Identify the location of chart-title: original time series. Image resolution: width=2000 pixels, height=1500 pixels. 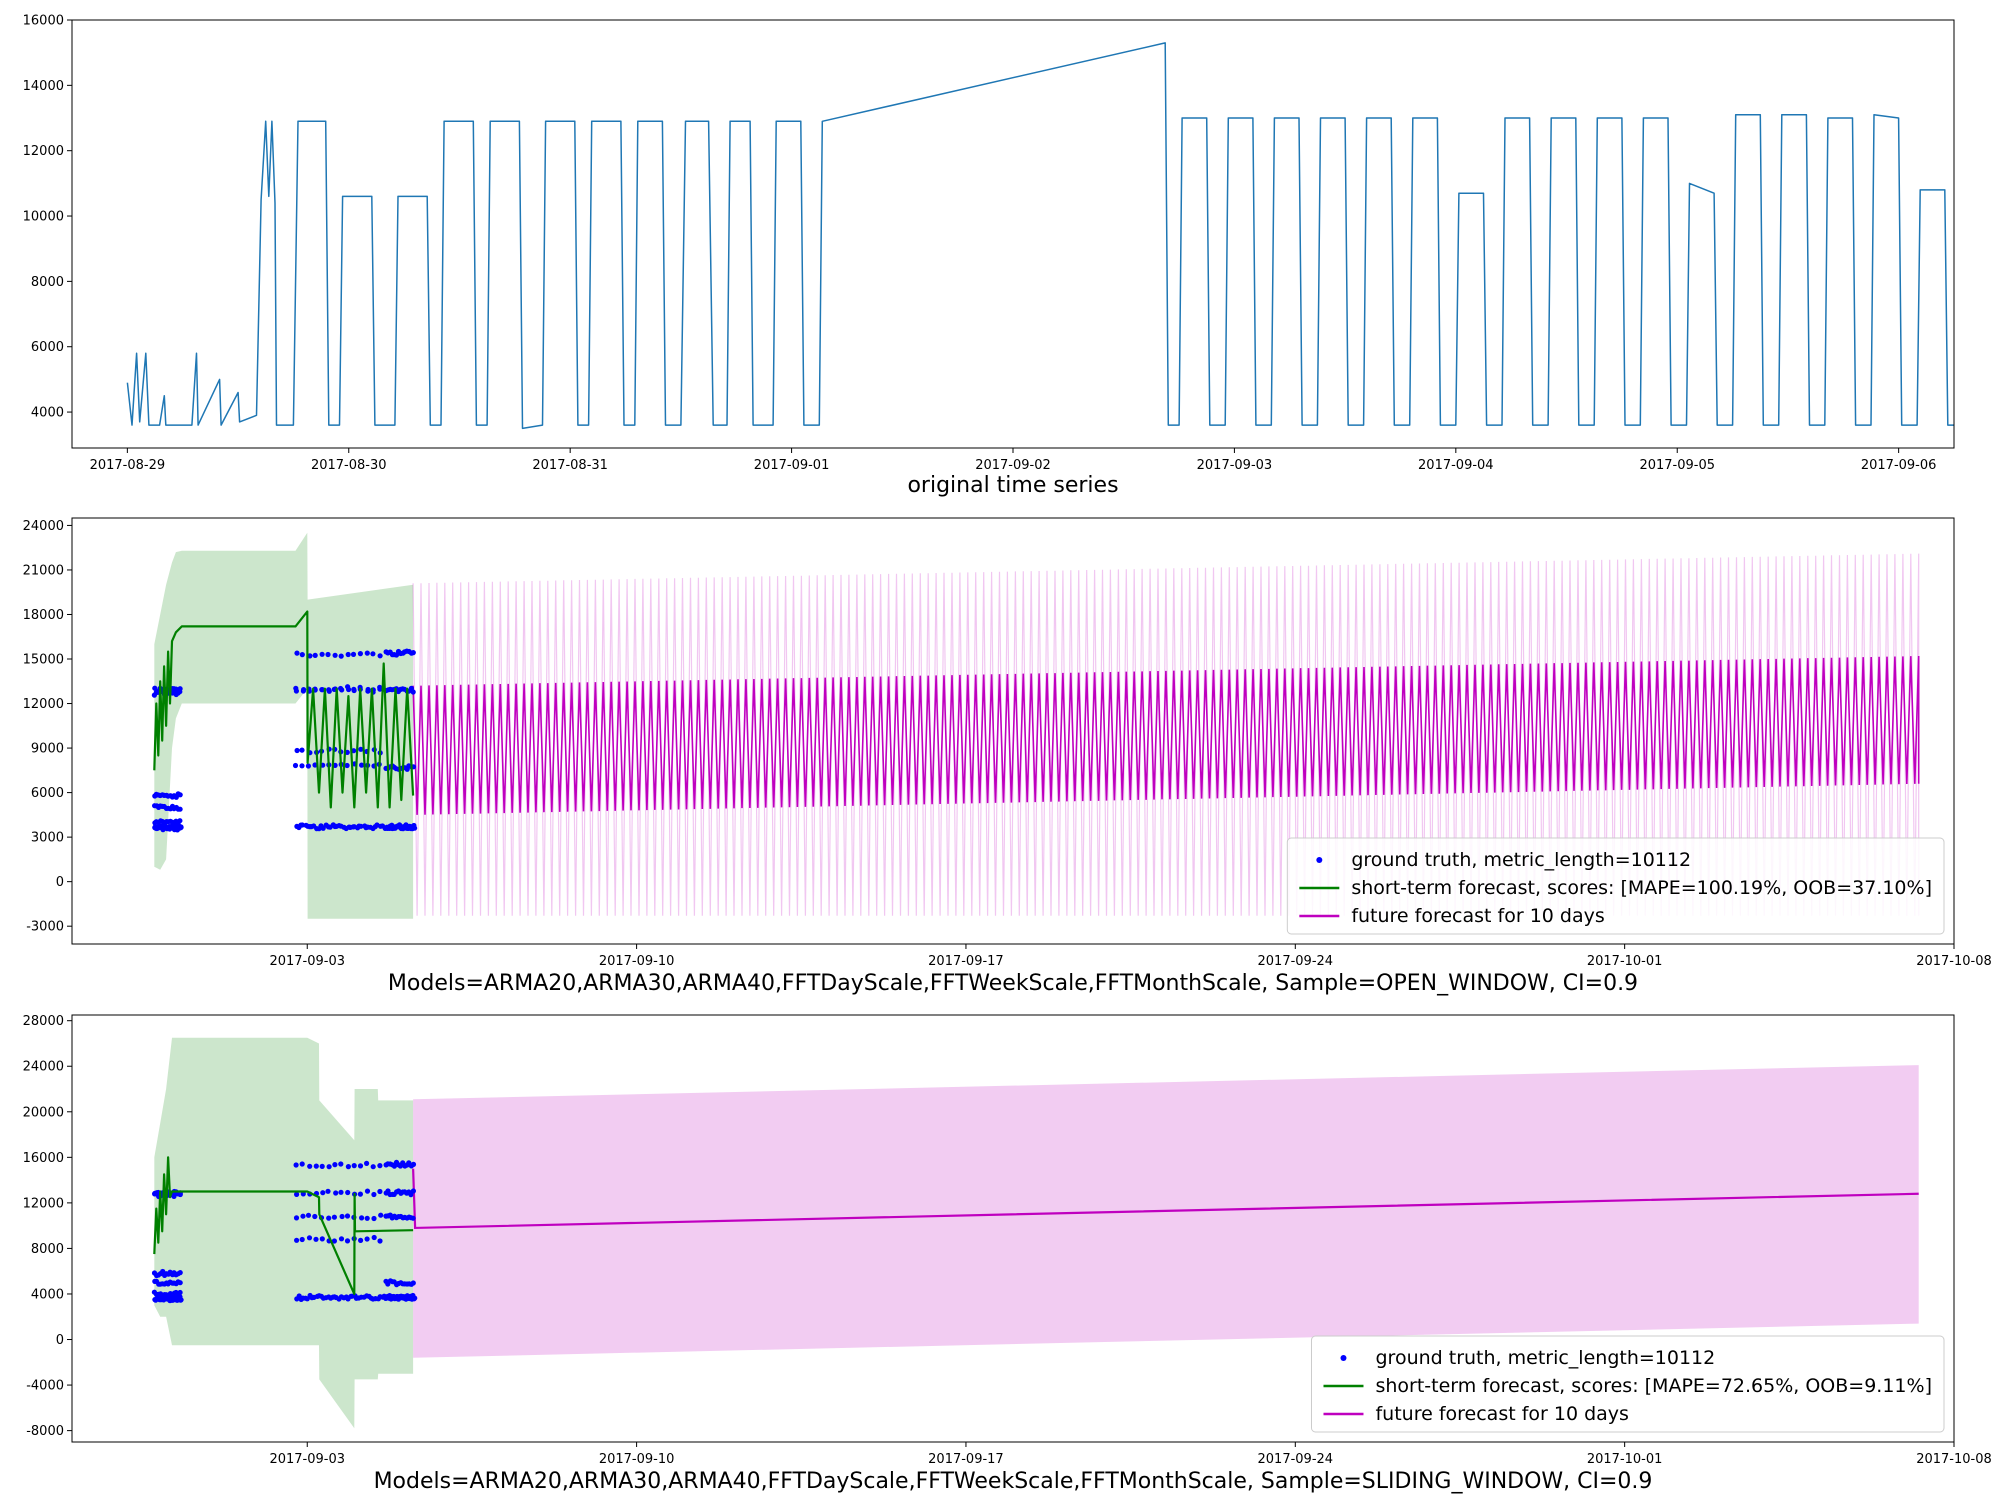
(1012, 485).